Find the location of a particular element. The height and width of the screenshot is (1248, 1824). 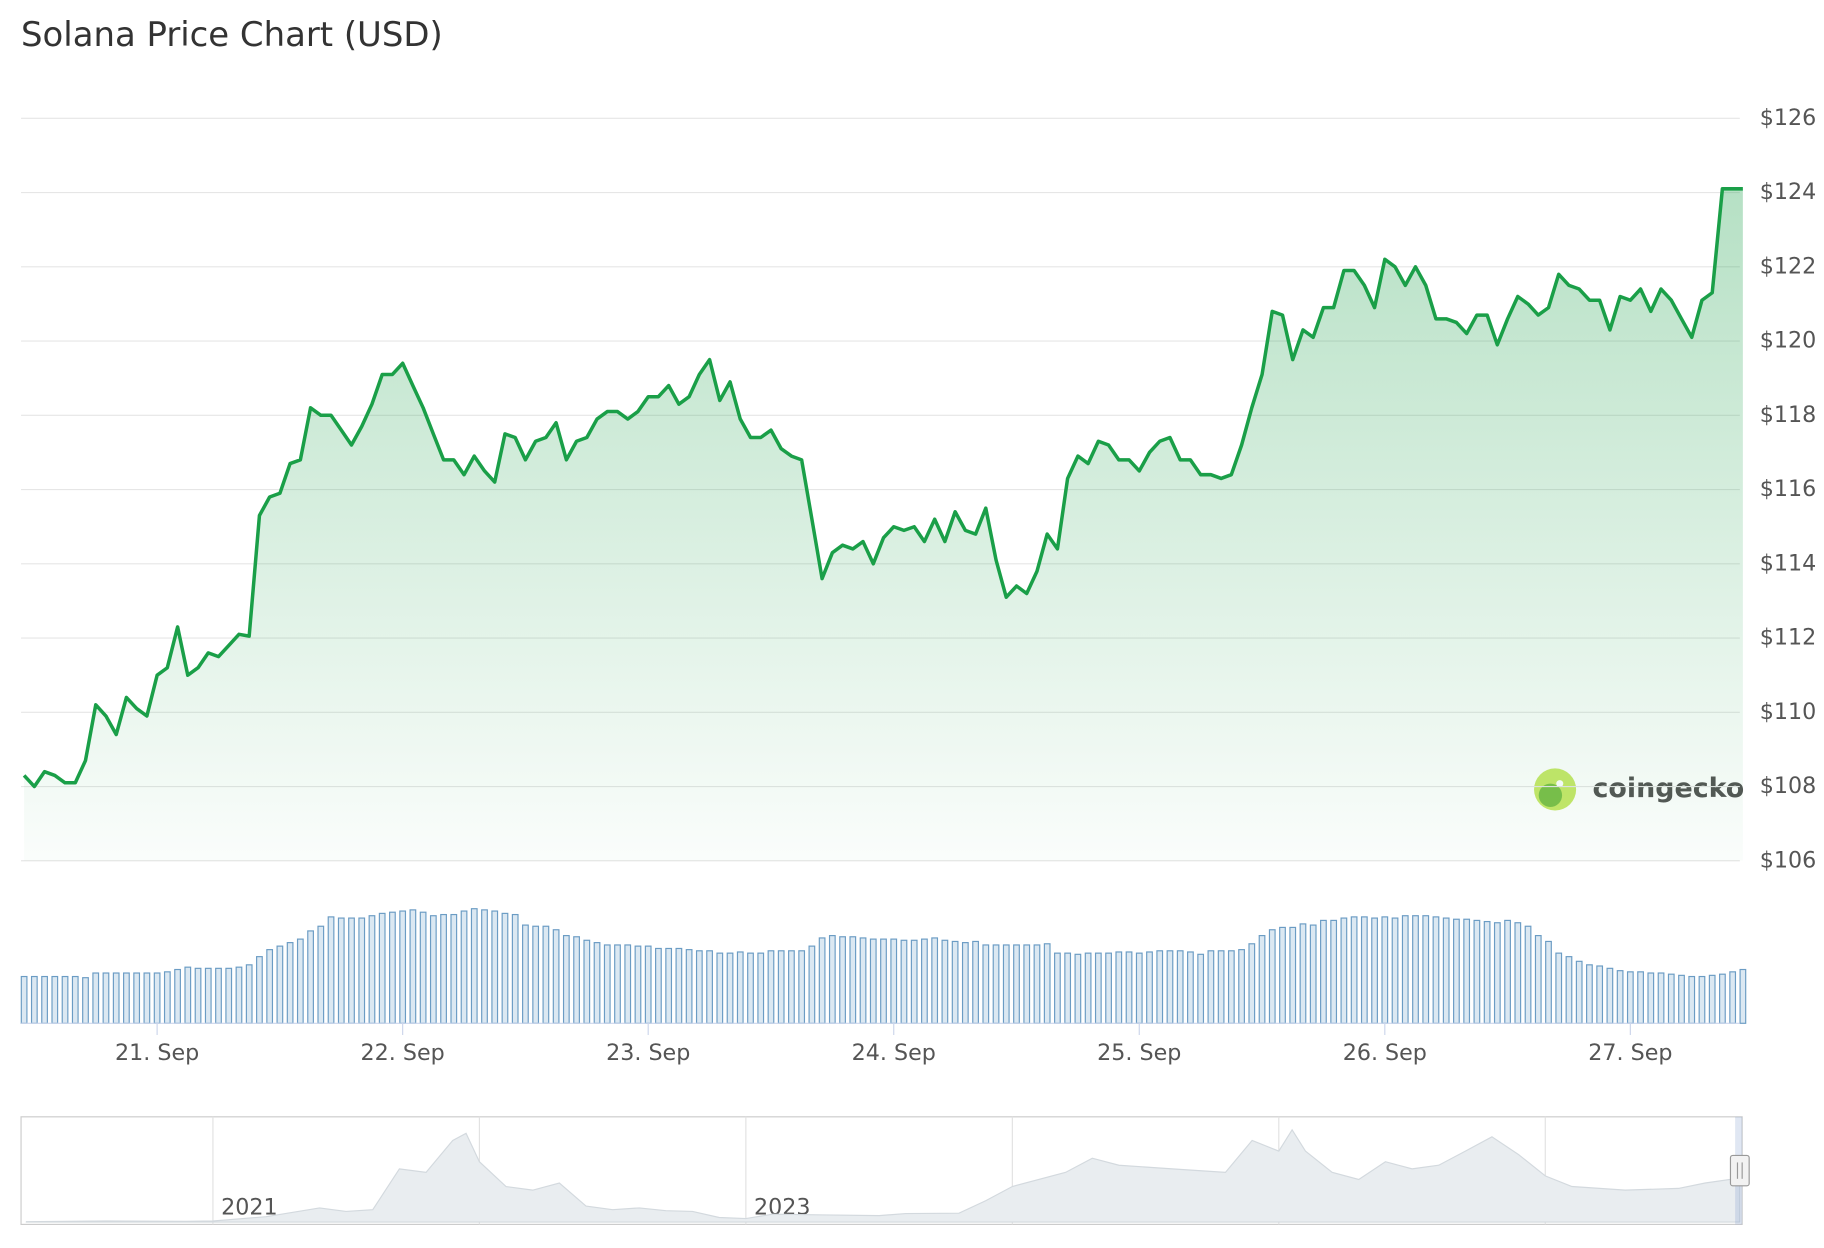

y-tick-label: $120 is located at coordinates (1788, 341).